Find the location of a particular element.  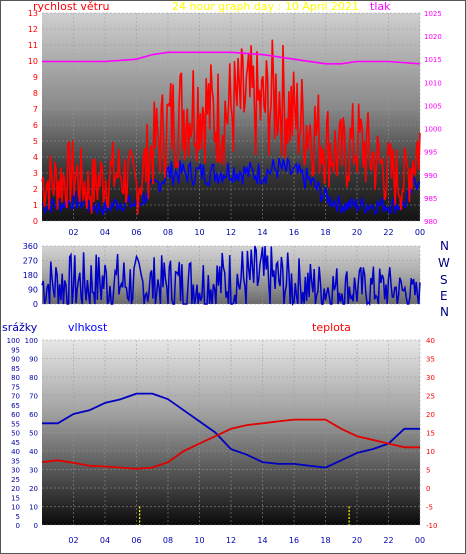

wind-x-tick: 20 is located at coordinates (357, 232).